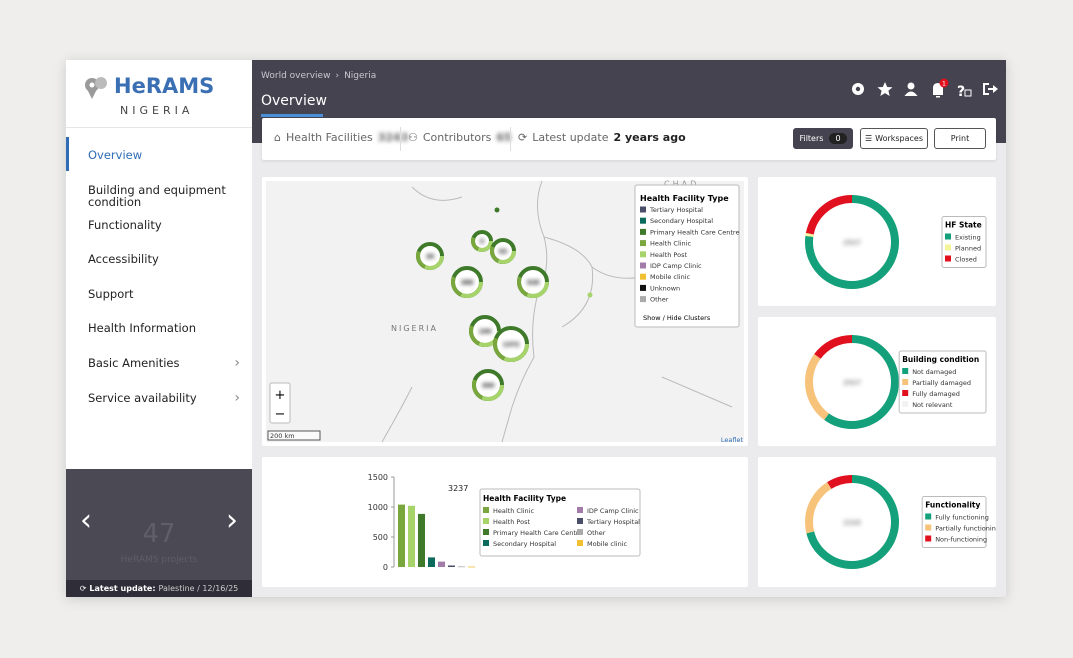 The image size is (1073, 658). What do you see at coordinates (280, 395) in the screenshot?
I see `zoom-in: +` at bounding box center [280, 395].